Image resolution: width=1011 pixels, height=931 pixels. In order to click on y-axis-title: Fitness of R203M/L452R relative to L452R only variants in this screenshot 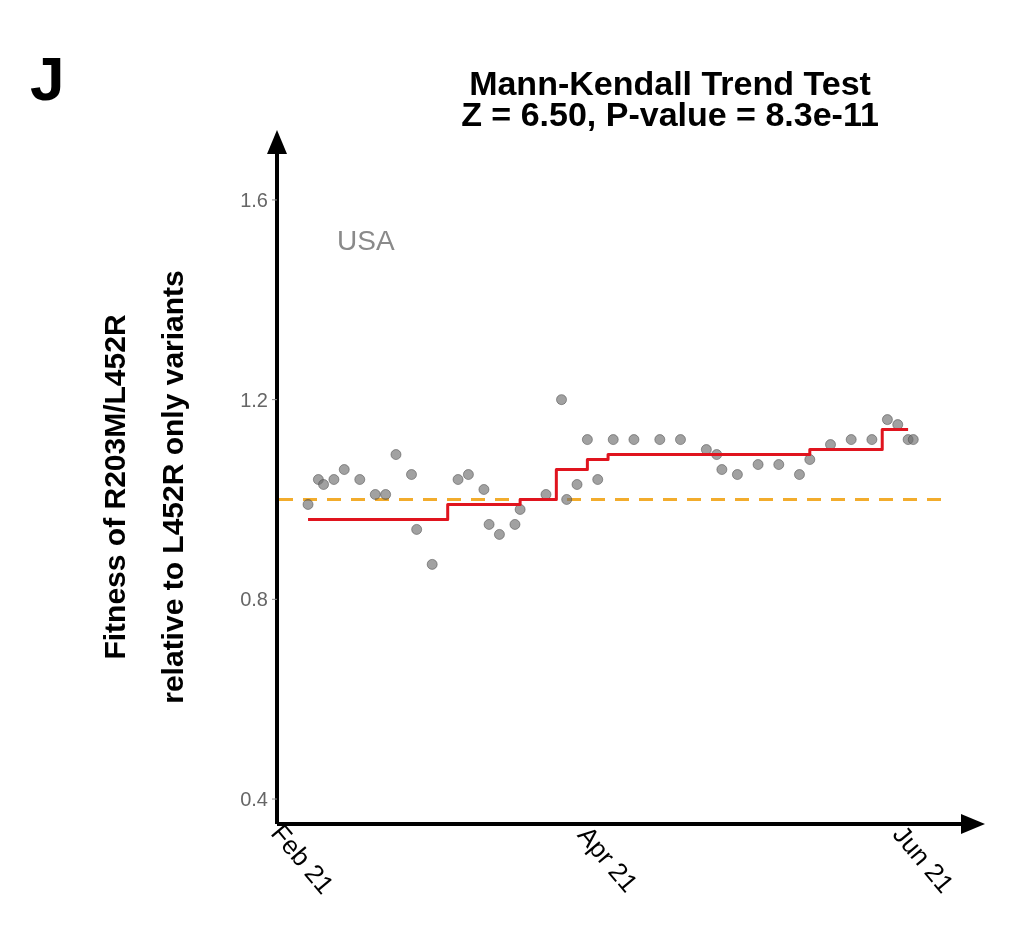, I will do `click(143, 487)`.